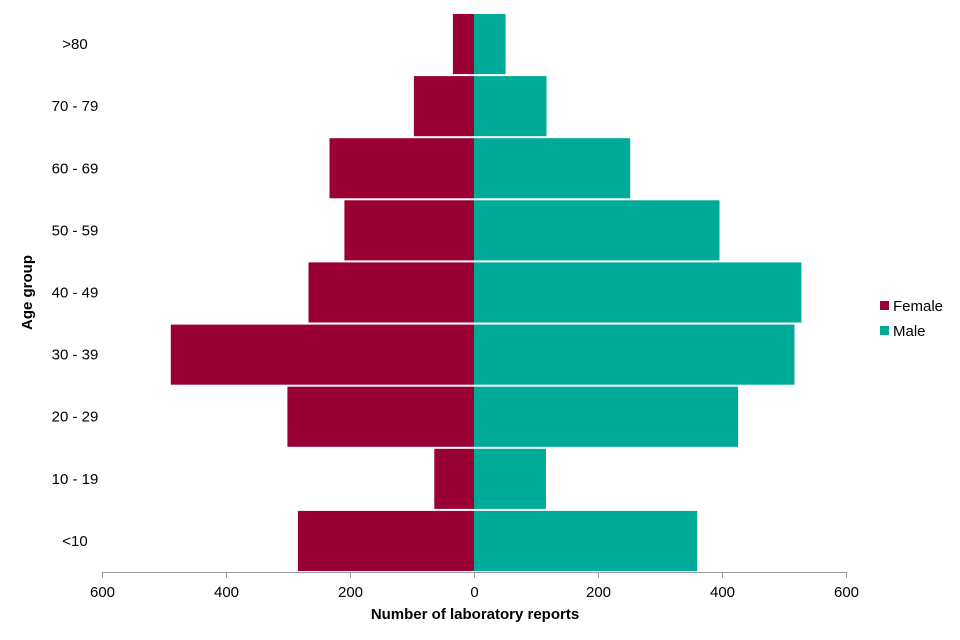 The image size is (960, 640). What do you see at coordinates (75, 230) in the screenshot?
I see `y-tick-label: 50 - 59` at bounding box center [75, 230].